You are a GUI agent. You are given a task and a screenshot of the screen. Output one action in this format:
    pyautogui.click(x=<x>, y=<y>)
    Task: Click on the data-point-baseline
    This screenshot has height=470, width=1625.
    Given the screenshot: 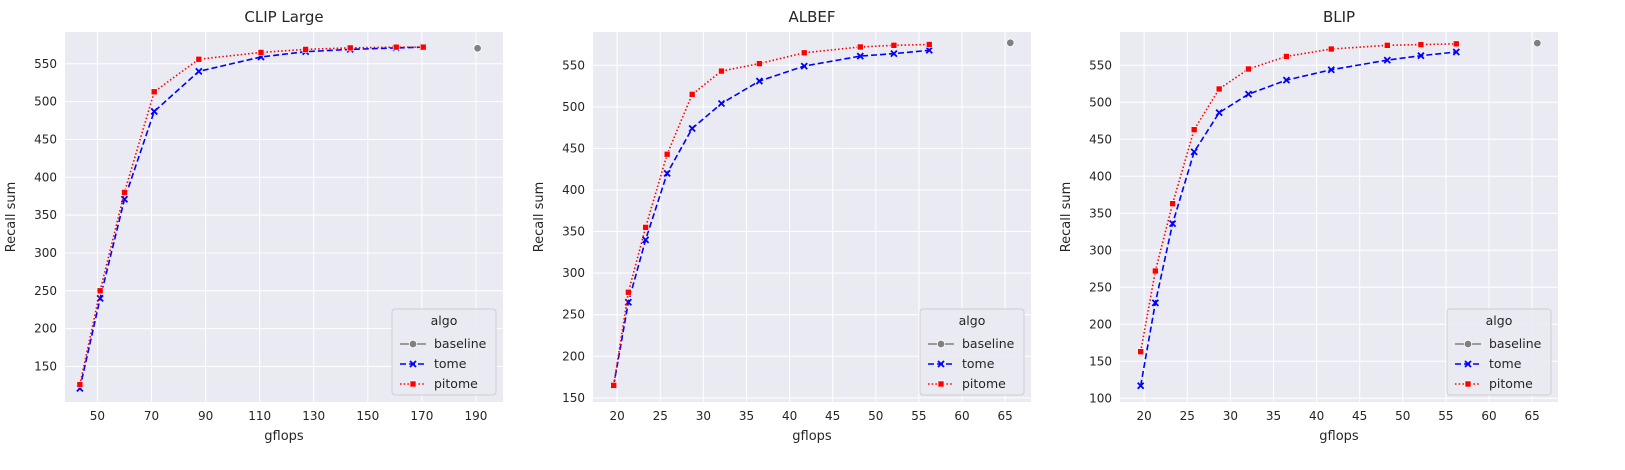 What is the action you would take?
    pyautogui.click(x=1537, y=43)
    